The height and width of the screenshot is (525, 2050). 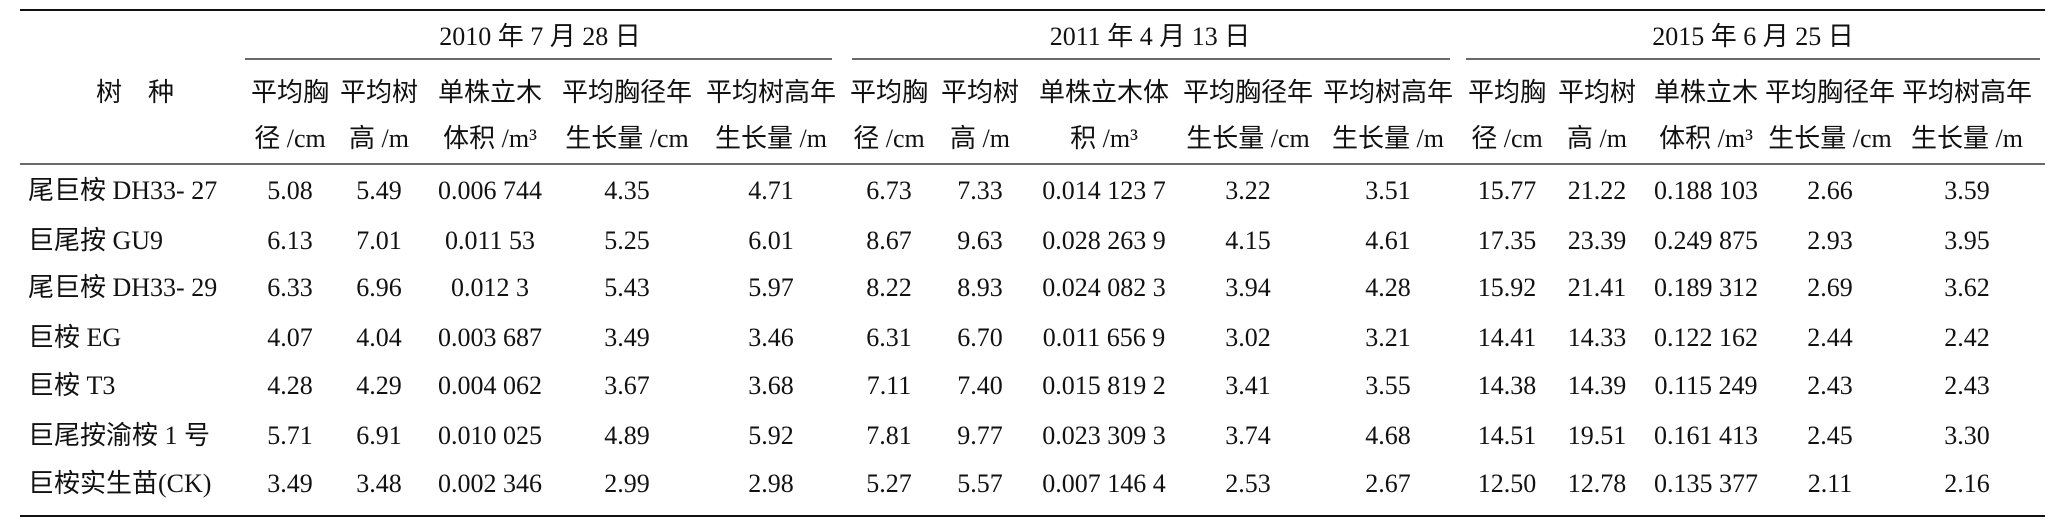 What do you see at coordinates (290, 287) in the screenshot?
I see `data-cell: 6.33` at bounding box center [290, 287].